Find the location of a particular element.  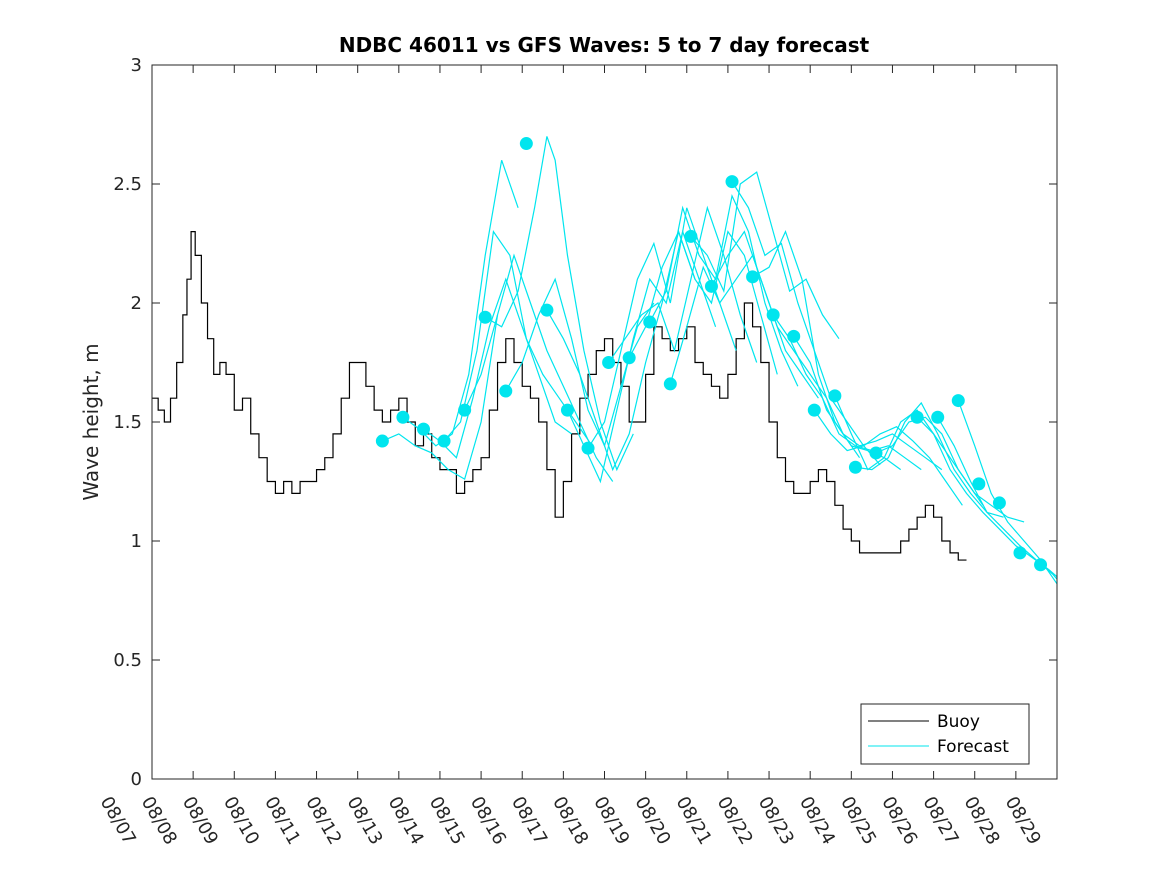

y-tick-label: 2.5 is located at coordinates (127, 184).